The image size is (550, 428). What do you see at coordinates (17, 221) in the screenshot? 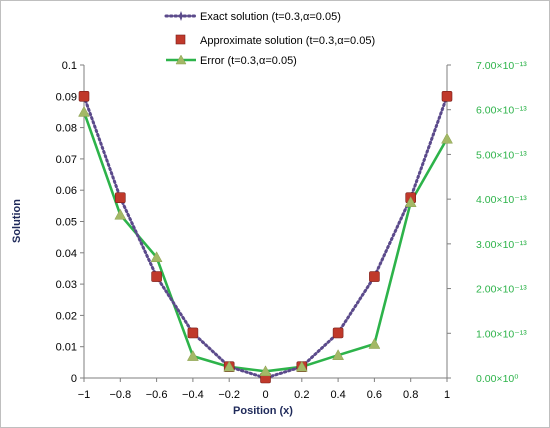
I see `y-axis-title: Solution` at bounding box center [17, 221].